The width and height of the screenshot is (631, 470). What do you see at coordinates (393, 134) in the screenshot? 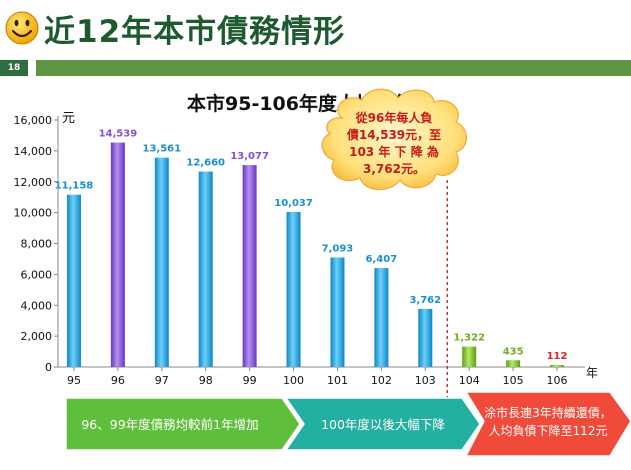
I see `callout-text-line: 債14,539元，至` at bounding box center [393, 134].